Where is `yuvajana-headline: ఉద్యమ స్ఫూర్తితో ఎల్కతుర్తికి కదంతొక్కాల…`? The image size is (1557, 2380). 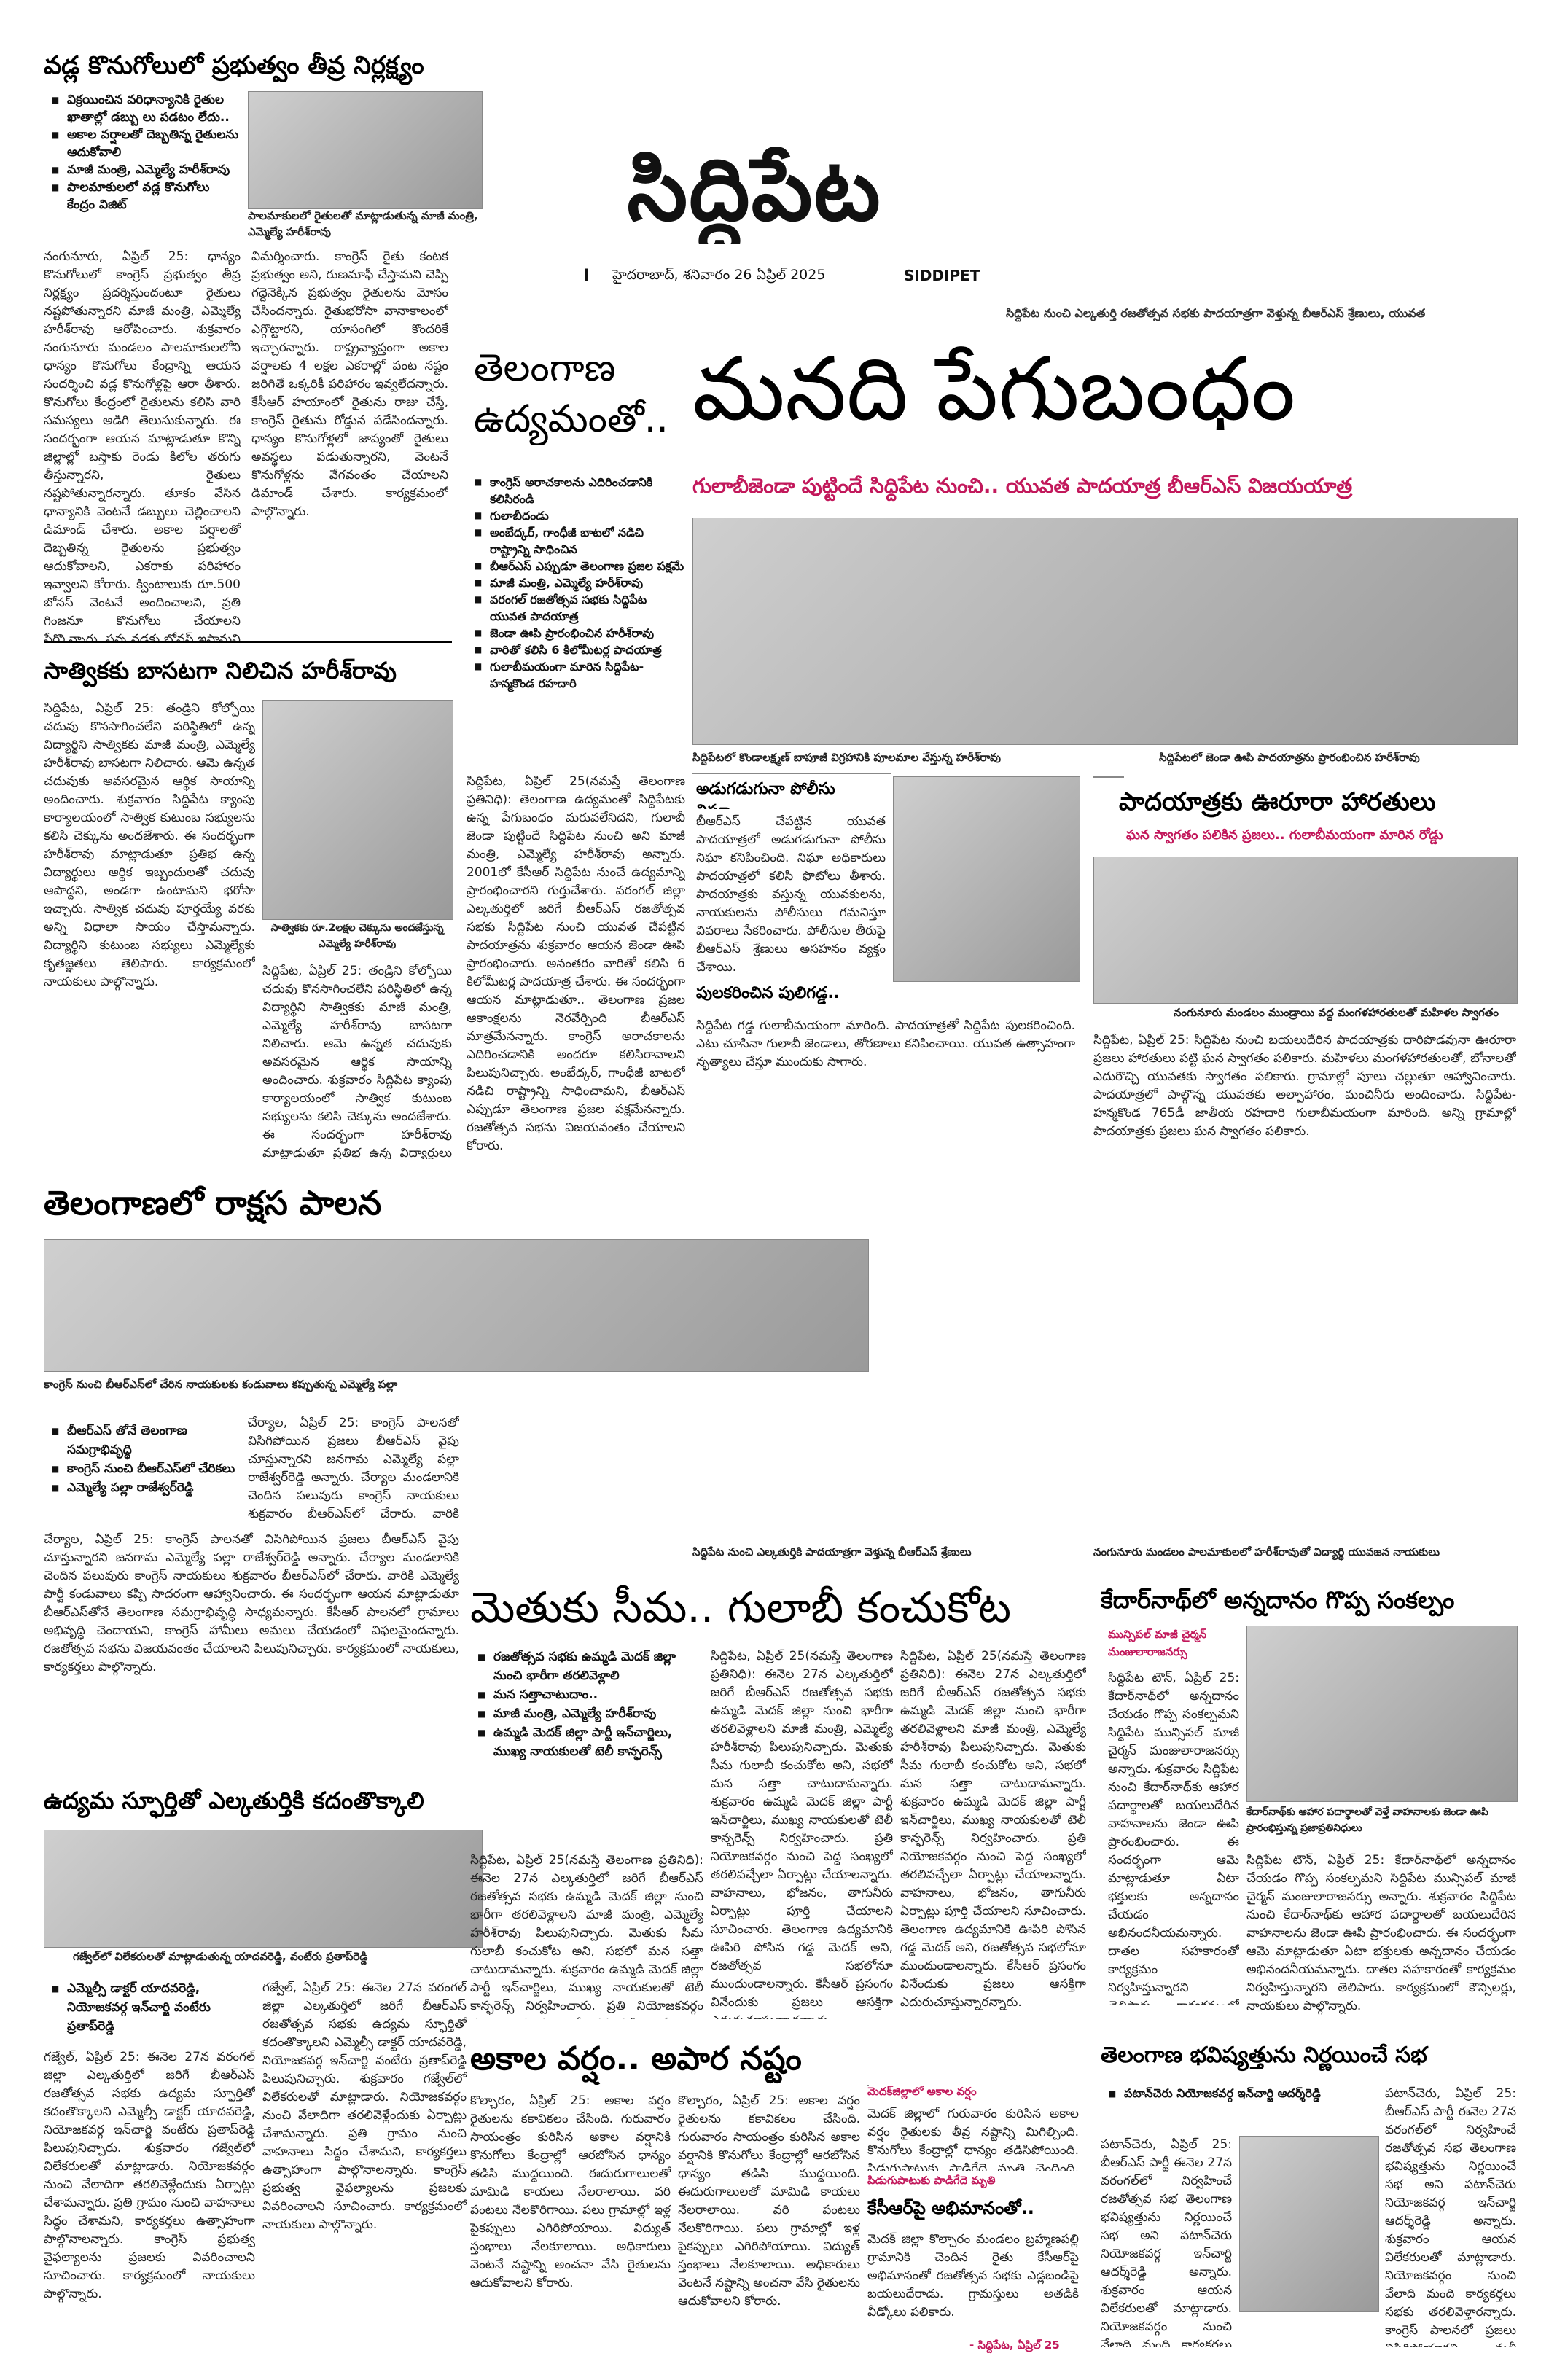
yuvajana-headline: ఉద్యమ స్ఫూర్తితో ఎల్కతుర్తికి కదంతొక్కాల… is located at coordinates (234, 1800).